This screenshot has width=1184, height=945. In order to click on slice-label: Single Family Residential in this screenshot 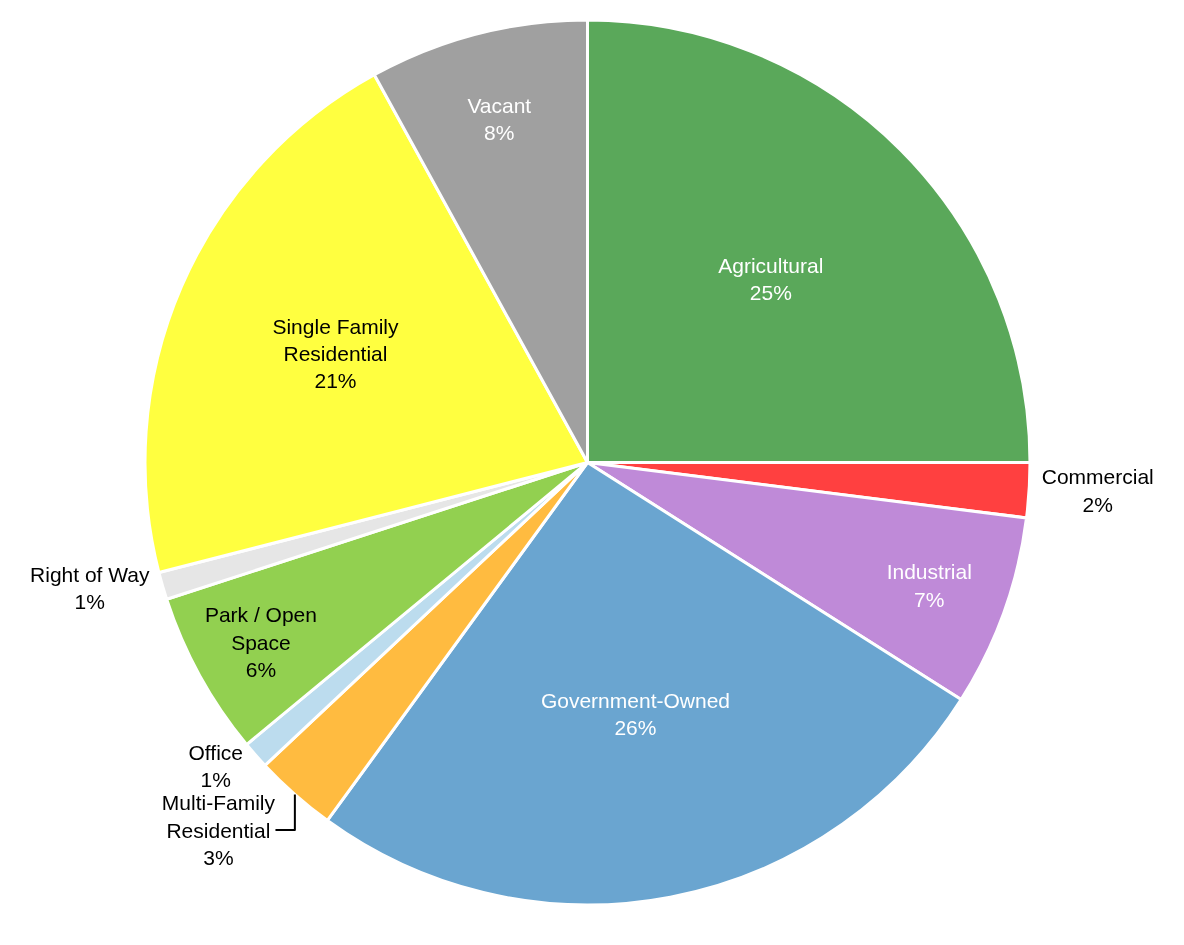, I will do `click(335, 340)`.